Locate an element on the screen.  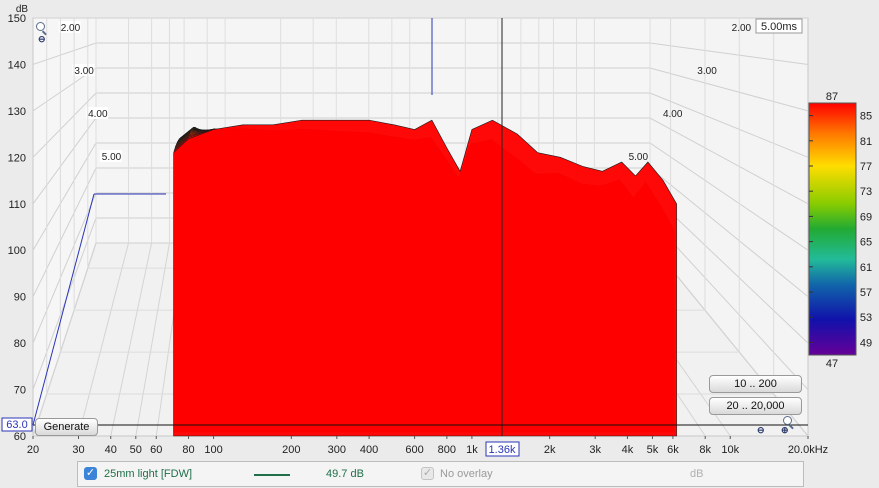
colorbar-tick-label: 81 is located at coordinates (866, 142).